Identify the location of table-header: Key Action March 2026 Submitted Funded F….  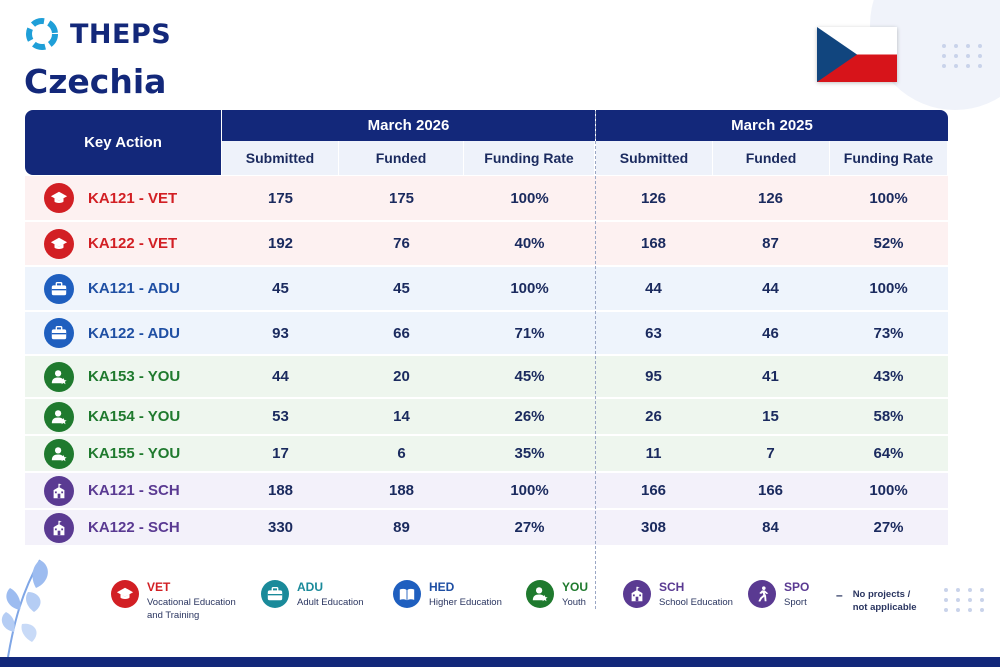
(486, 142).